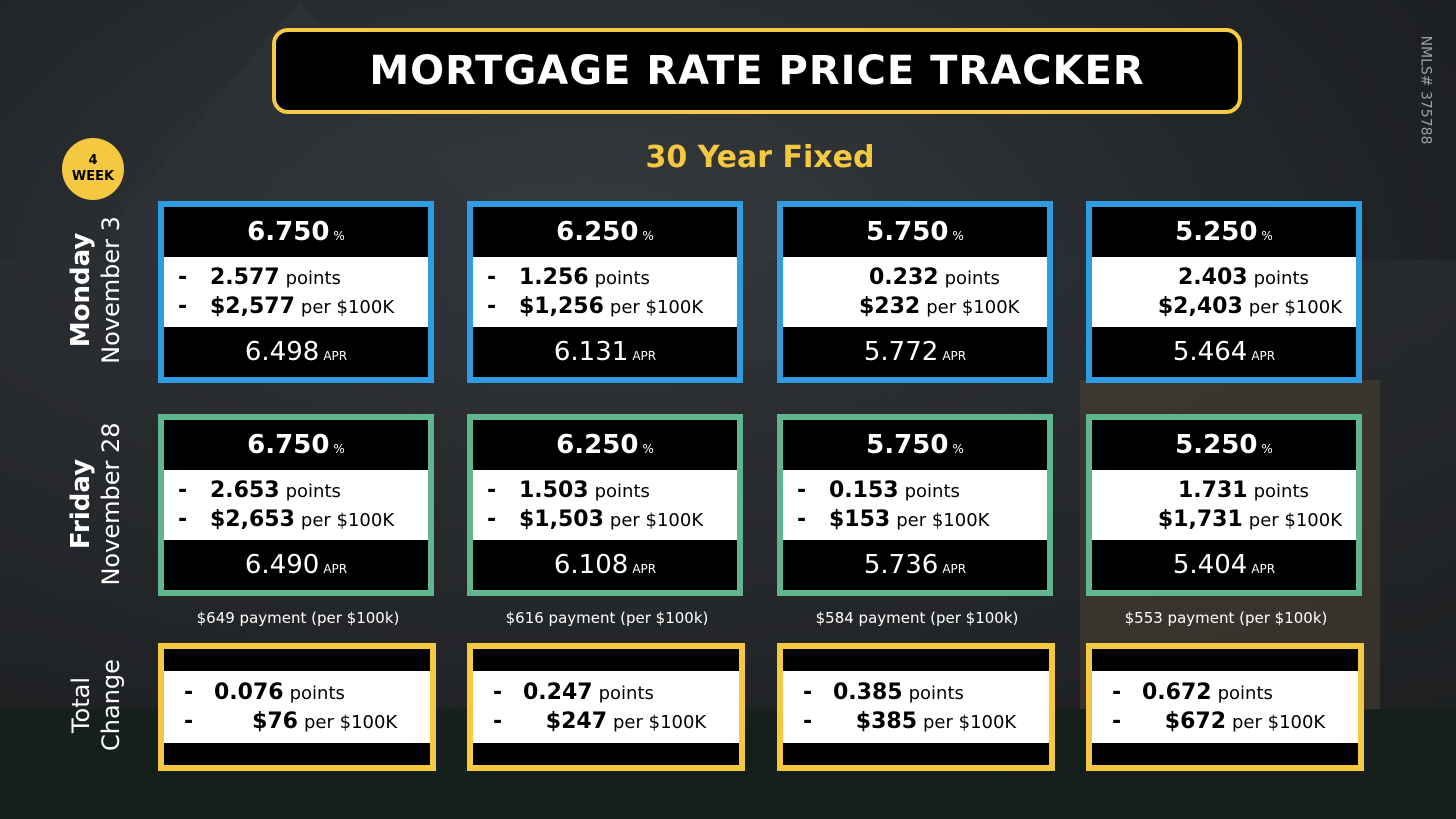 The image size is (1456, 819). What do you see at coordinates (554, 277) in the screenshot?
I see `points-value: 1.256` at bounding box center [554, 277].